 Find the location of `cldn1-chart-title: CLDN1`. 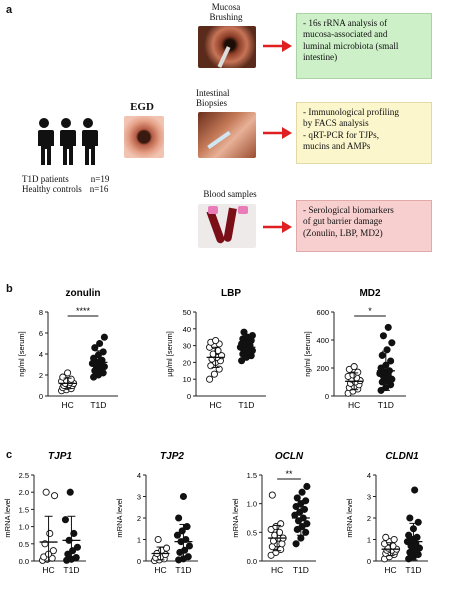

cldn1-chart-title: CLDN1 is located at coordinates (402, 456).